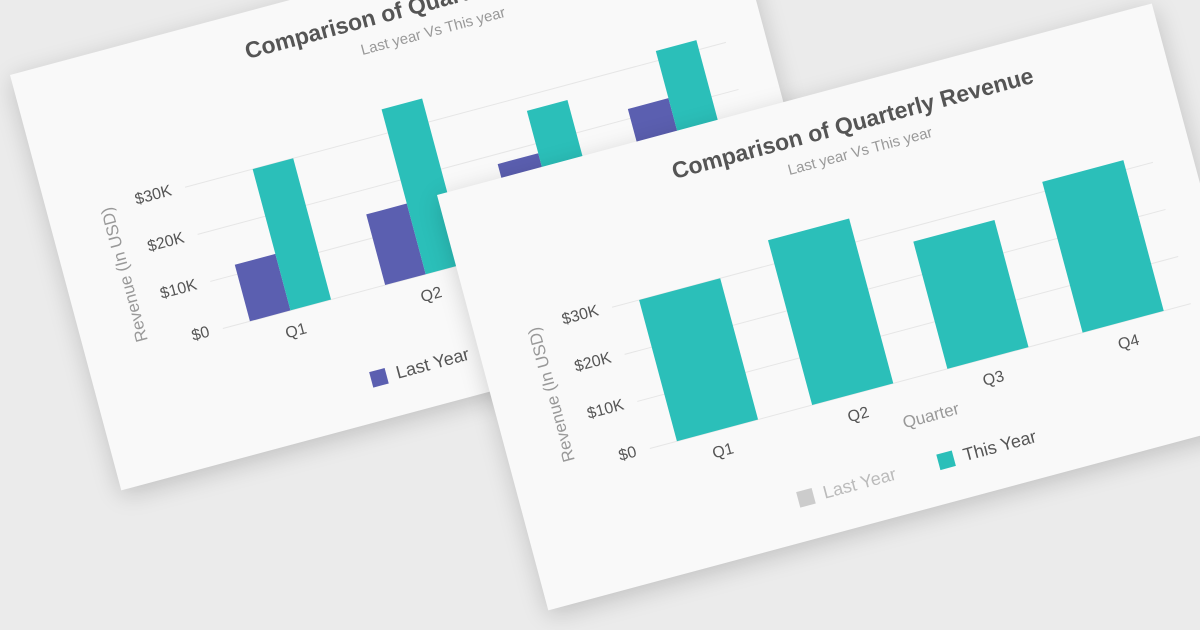  I want to click on x-tick-label: Q4, so click(1128, 343).